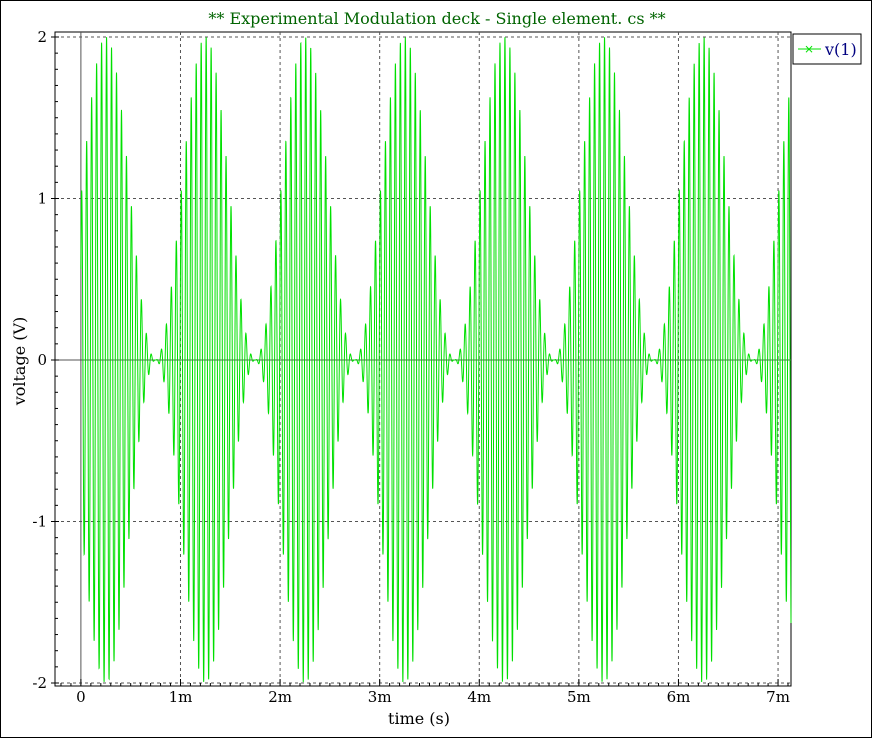 This screenshot has width=872, height=739. I want to click on y-tick-label: 1, so click(42, 199).